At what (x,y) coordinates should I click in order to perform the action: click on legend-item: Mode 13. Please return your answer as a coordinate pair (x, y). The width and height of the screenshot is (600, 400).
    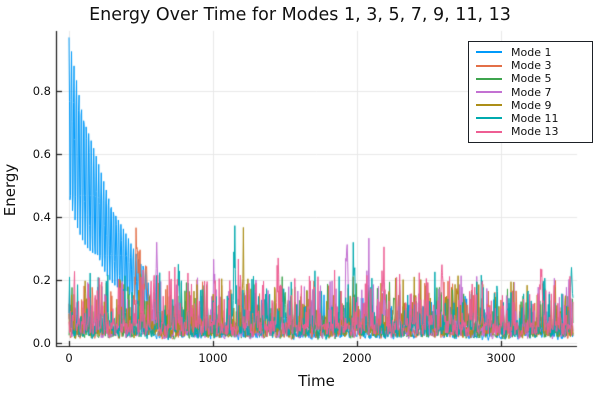
    Looking at the image, I should click on (530, 131).